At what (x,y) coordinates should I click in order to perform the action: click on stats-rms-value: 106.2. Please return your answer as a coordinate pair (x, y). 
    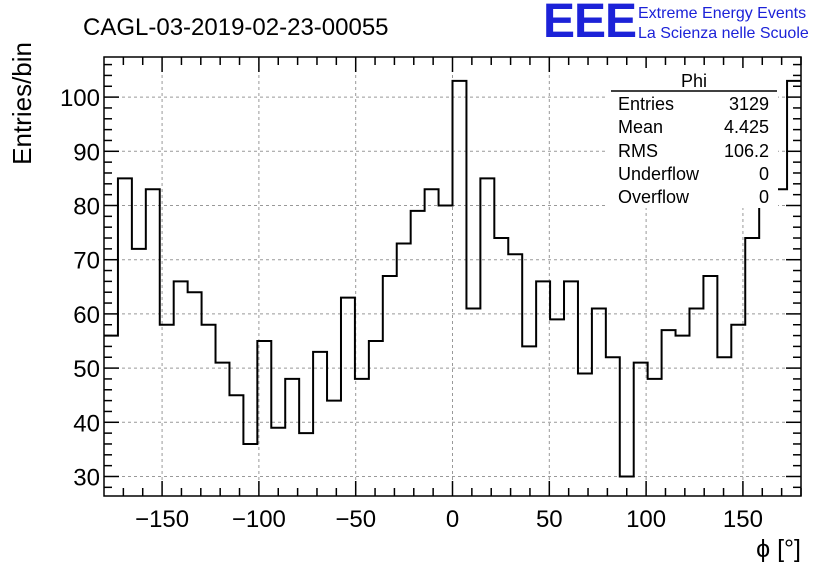
    Looking at the image, I should click on (746, 151).